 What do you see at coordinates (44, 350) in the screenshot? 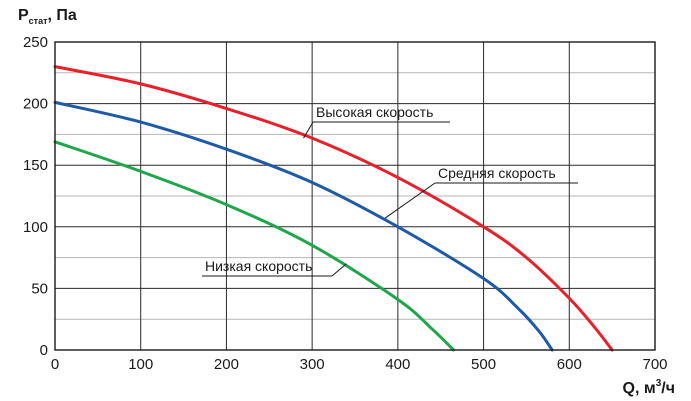
I see `y-tick-label: 0` at bounding box center [44, 350].